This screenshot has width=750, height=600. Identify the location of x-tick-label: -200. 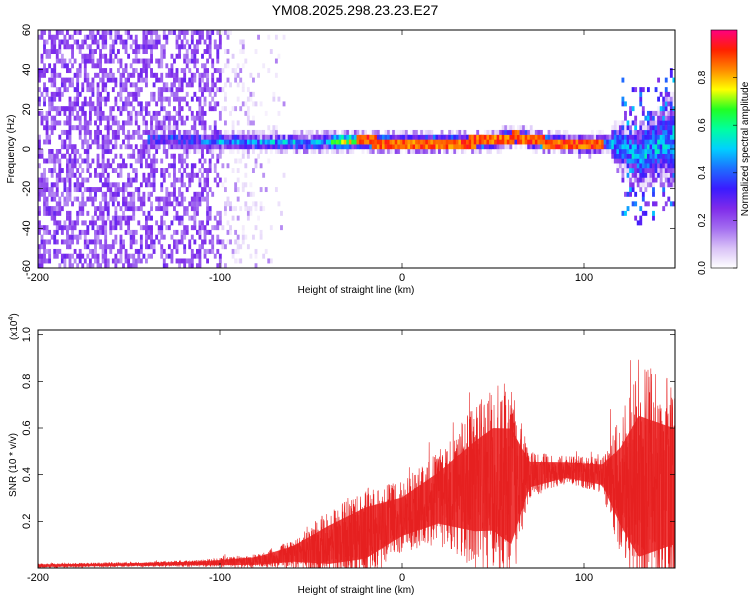
(38, 578).